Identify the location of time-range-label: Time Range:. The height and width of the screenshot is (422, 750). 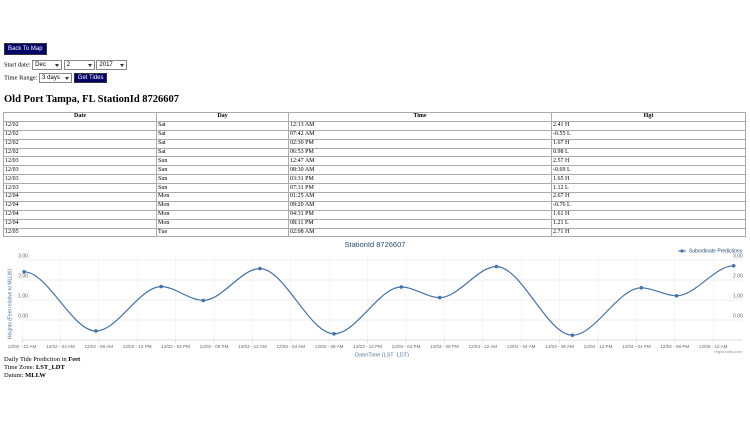
(21, 78).